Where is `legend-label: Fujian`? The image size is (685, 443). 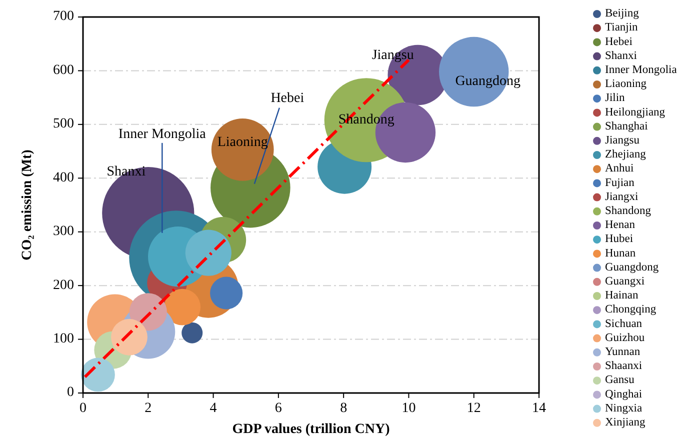 legend-label: Fujian is located at coordinates (620, 182).